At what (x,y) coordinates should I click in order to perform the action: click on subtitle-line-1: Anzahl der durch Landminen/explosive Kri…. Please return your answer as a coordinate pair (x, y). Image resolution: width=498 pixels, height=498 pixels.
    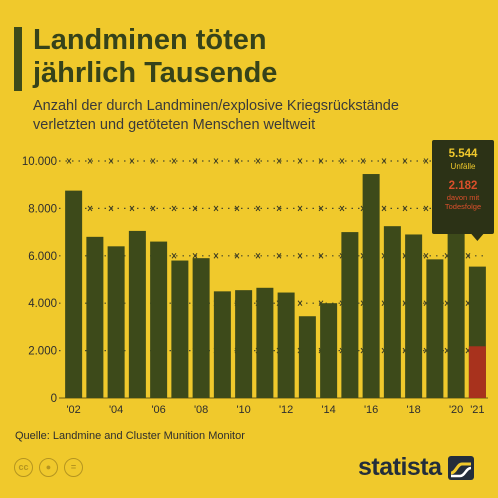
    Looking at the image, I should click on (216, 106).